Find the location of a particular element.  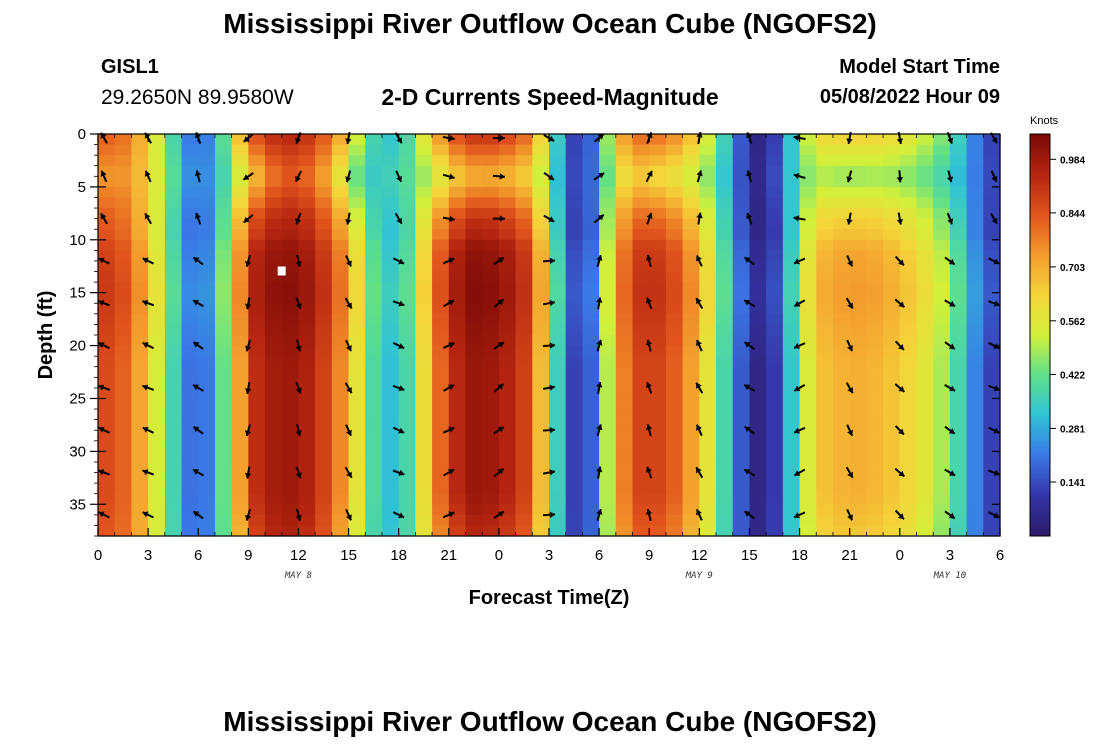

y-tick-label: 25 is located at coordinates (77, 399).